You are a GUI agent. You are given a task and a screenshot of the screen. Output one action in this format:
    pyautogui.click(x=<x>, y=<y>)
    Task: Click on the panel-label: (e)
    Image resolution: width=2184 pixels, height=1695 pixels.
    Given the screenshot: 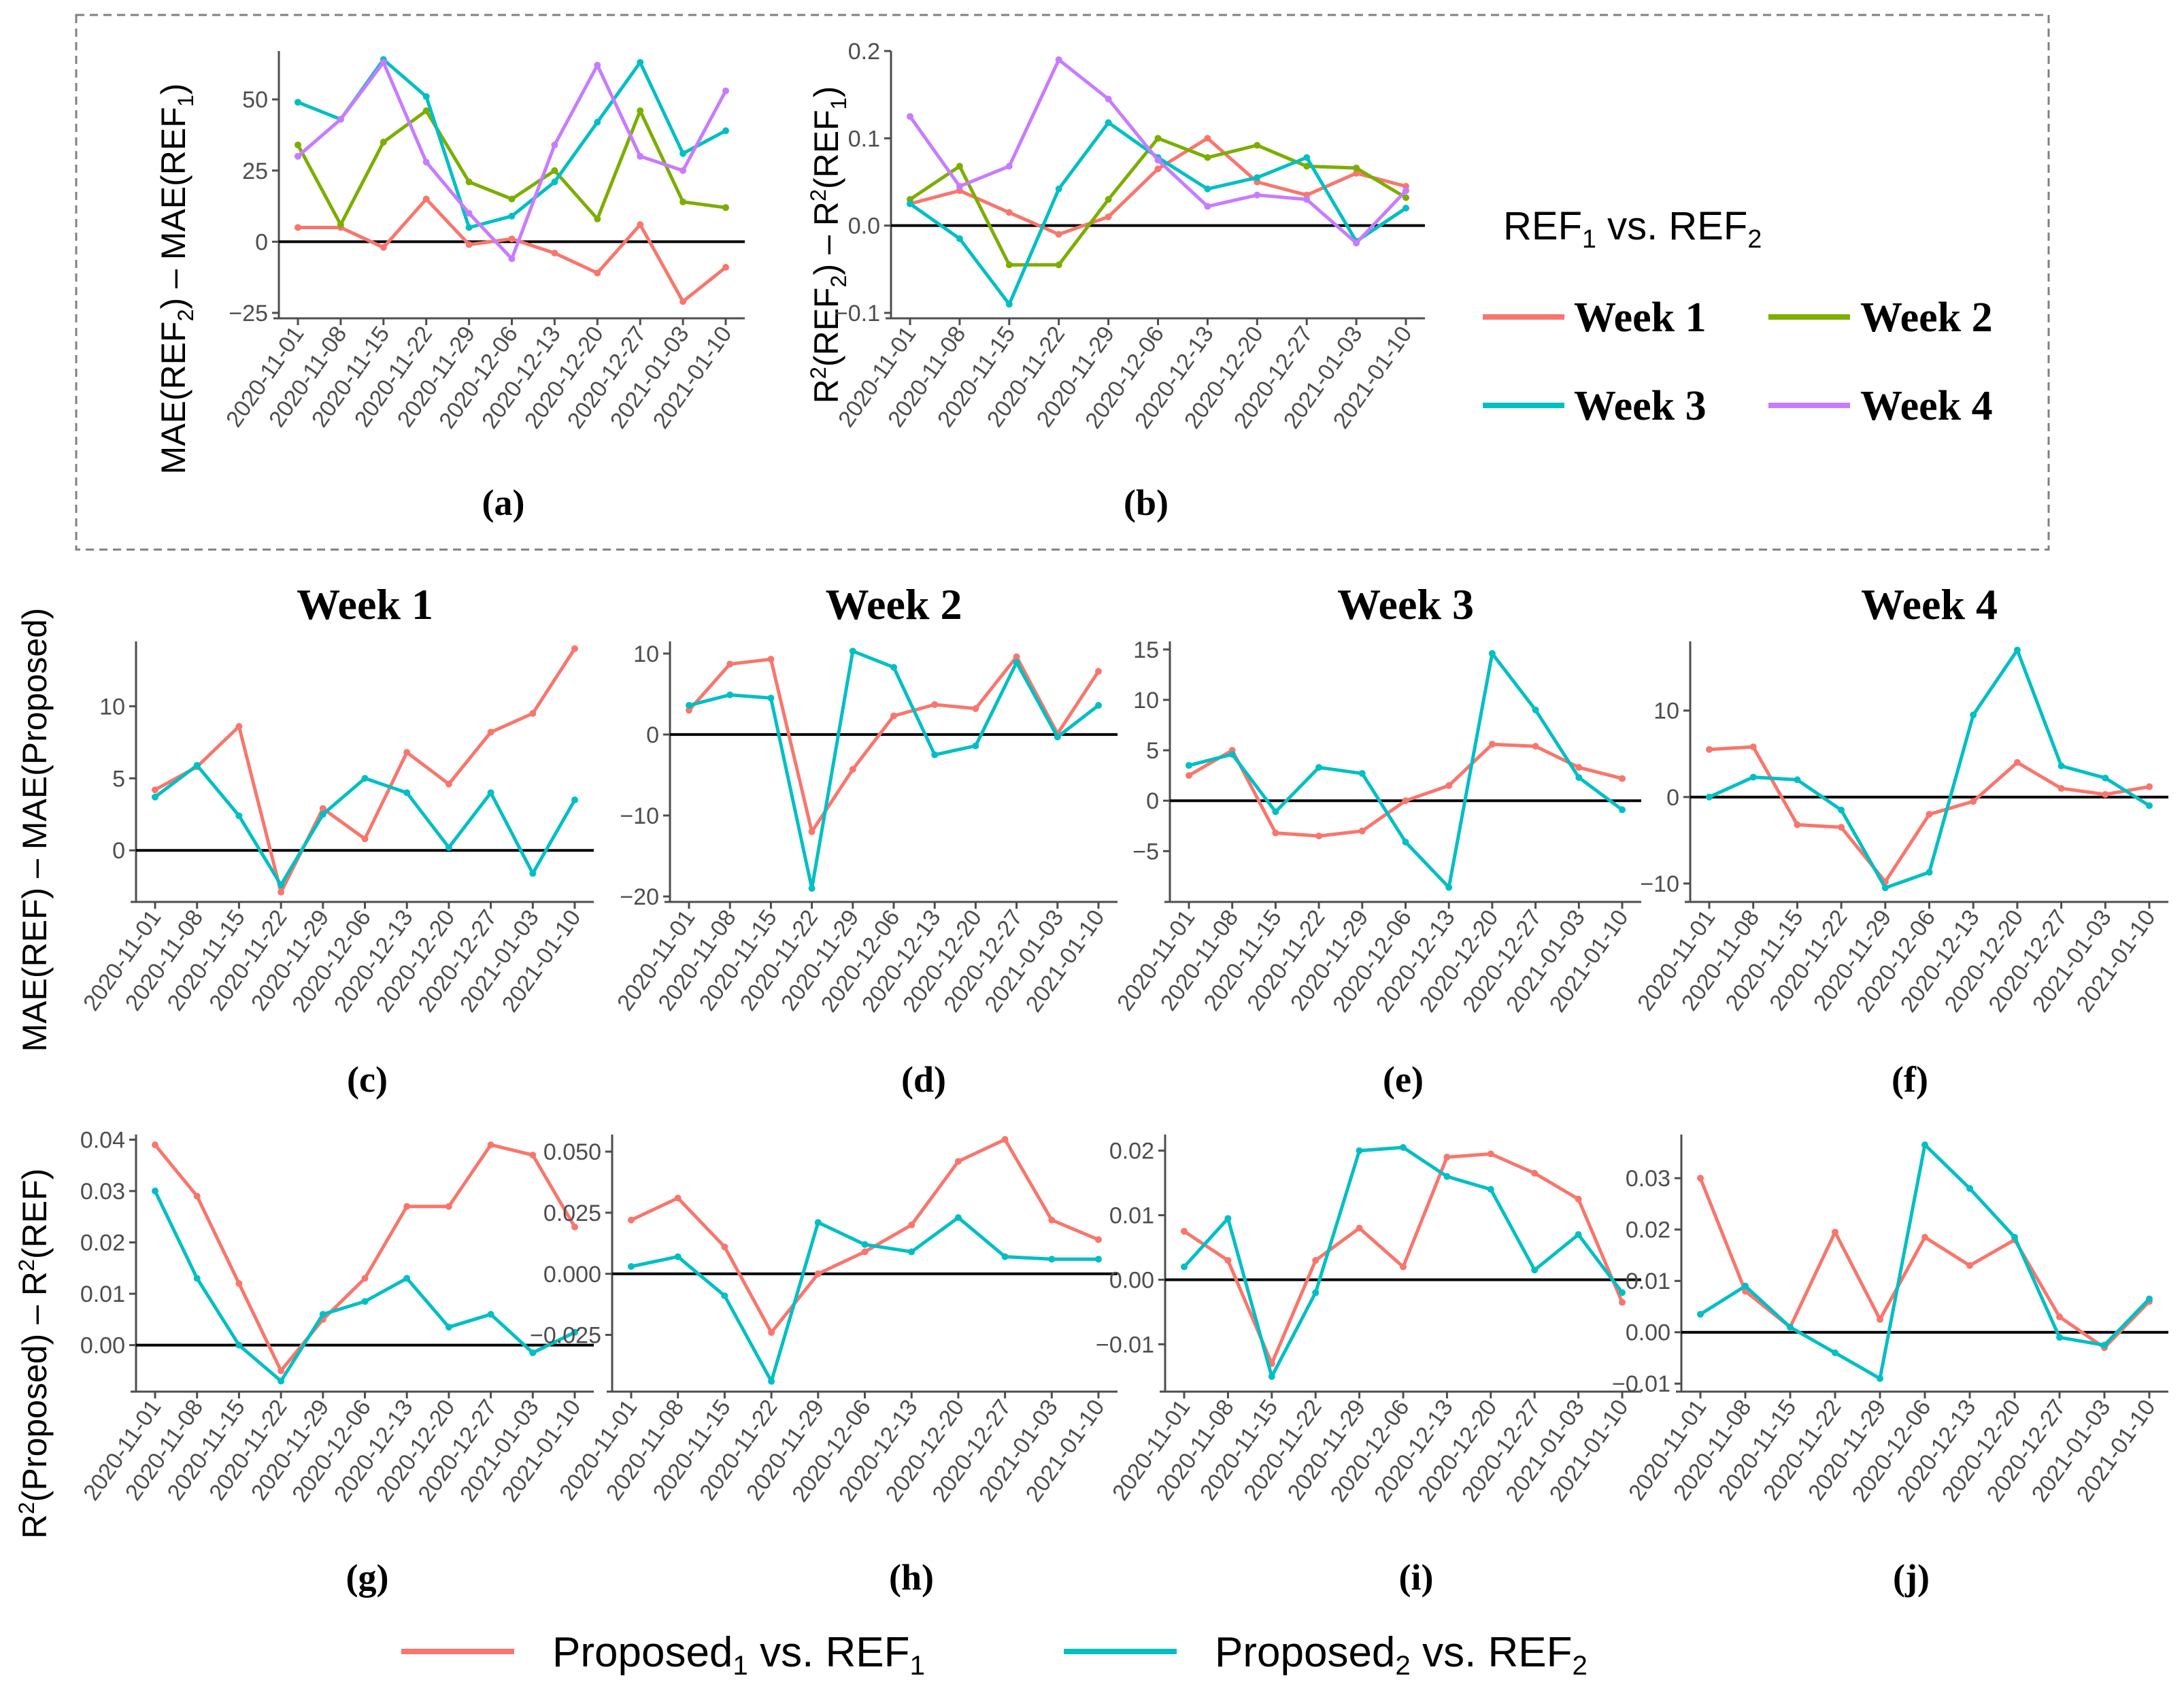 What is the action you would take?
    pyautogui.click(x=1404, y=1079)
    